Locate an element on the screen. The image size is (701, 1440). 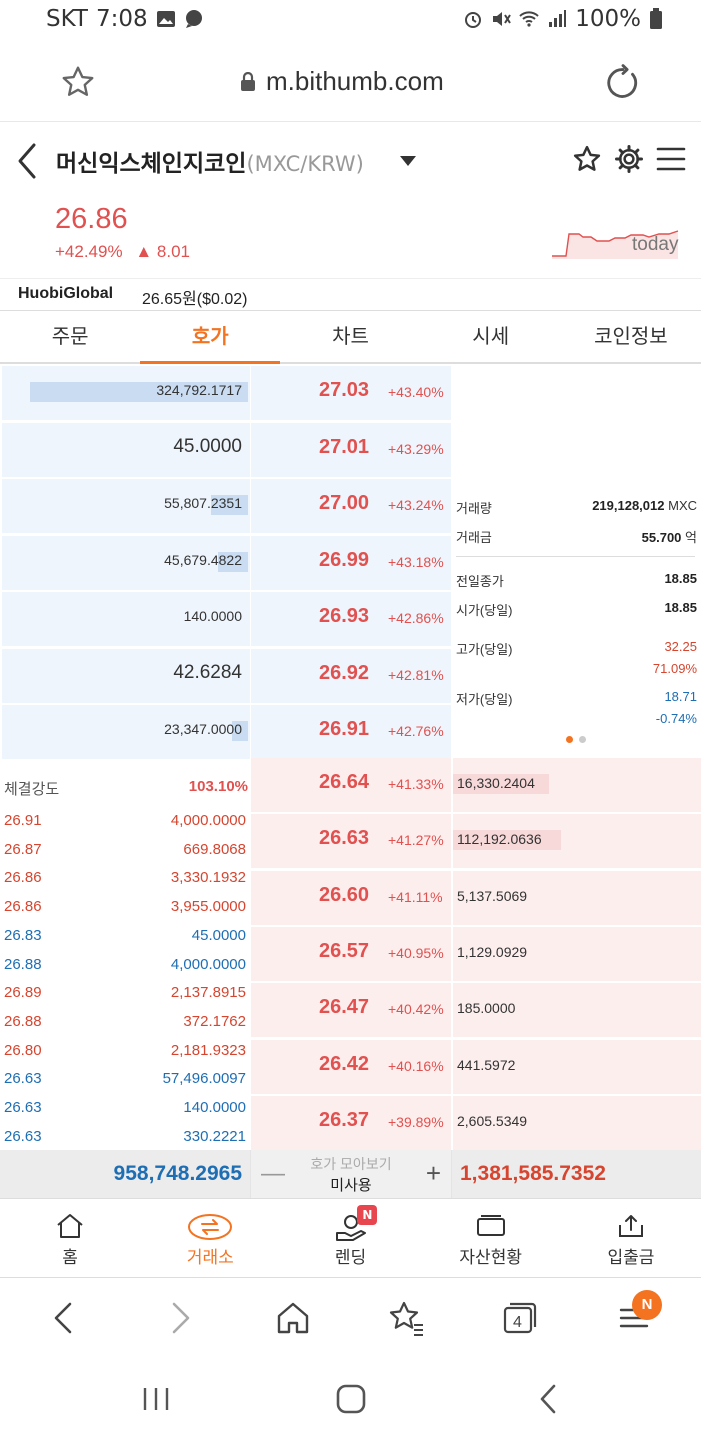
nav-deposit-withdraw: 입출금 is located at coordinates (631, 1238).